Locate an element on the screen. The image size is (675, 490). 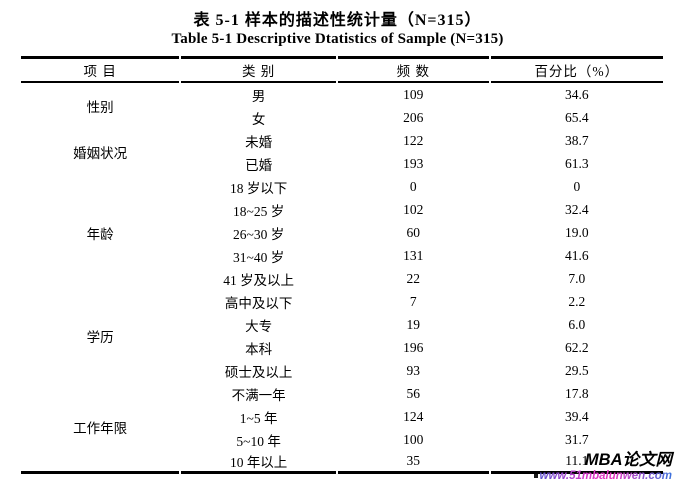
table-row: 女 206 65.4 is located at coordinates (342, 117).